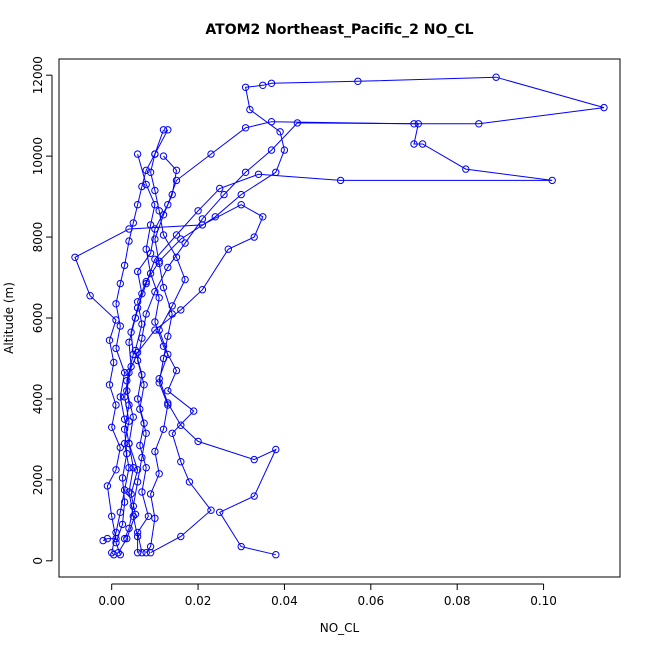 The image size is (650, 650). I want to click on chart-title: ATOM2 Northeast_Pacific_2 NO_CL, so click(339, 30).